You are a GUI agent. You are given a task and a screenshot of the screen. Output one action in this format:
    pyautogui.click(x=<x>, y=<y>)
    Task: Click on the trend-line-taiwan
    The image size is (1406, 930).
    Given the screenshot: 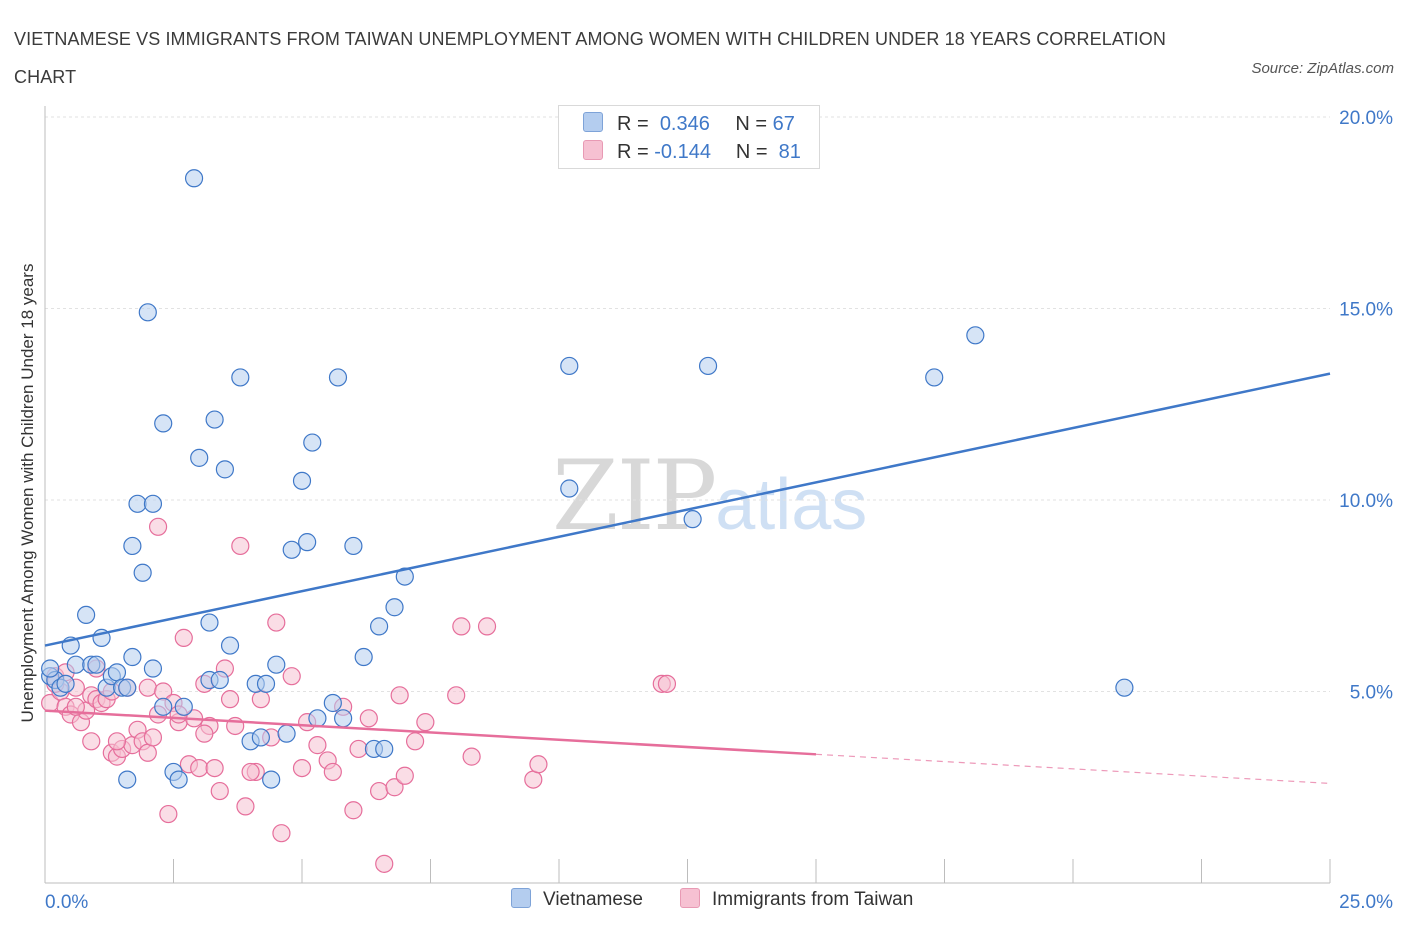 What is the action you would take?
    pyautogui.click(x=430, y=732)
    